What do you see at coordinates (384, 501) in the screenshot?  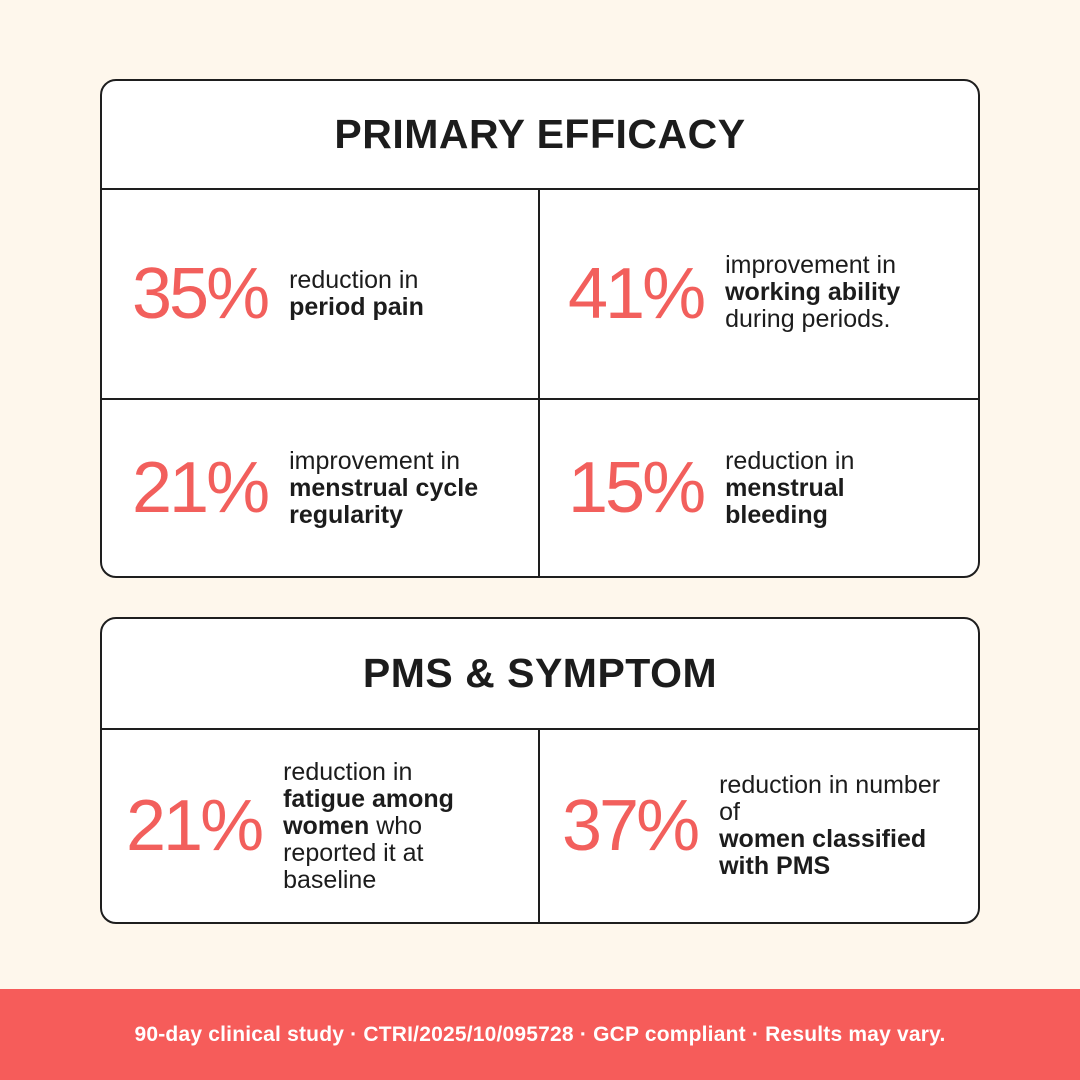 I see `stat-desc-bold: menstrual cycle regularity` at bounding box center [384, 501].